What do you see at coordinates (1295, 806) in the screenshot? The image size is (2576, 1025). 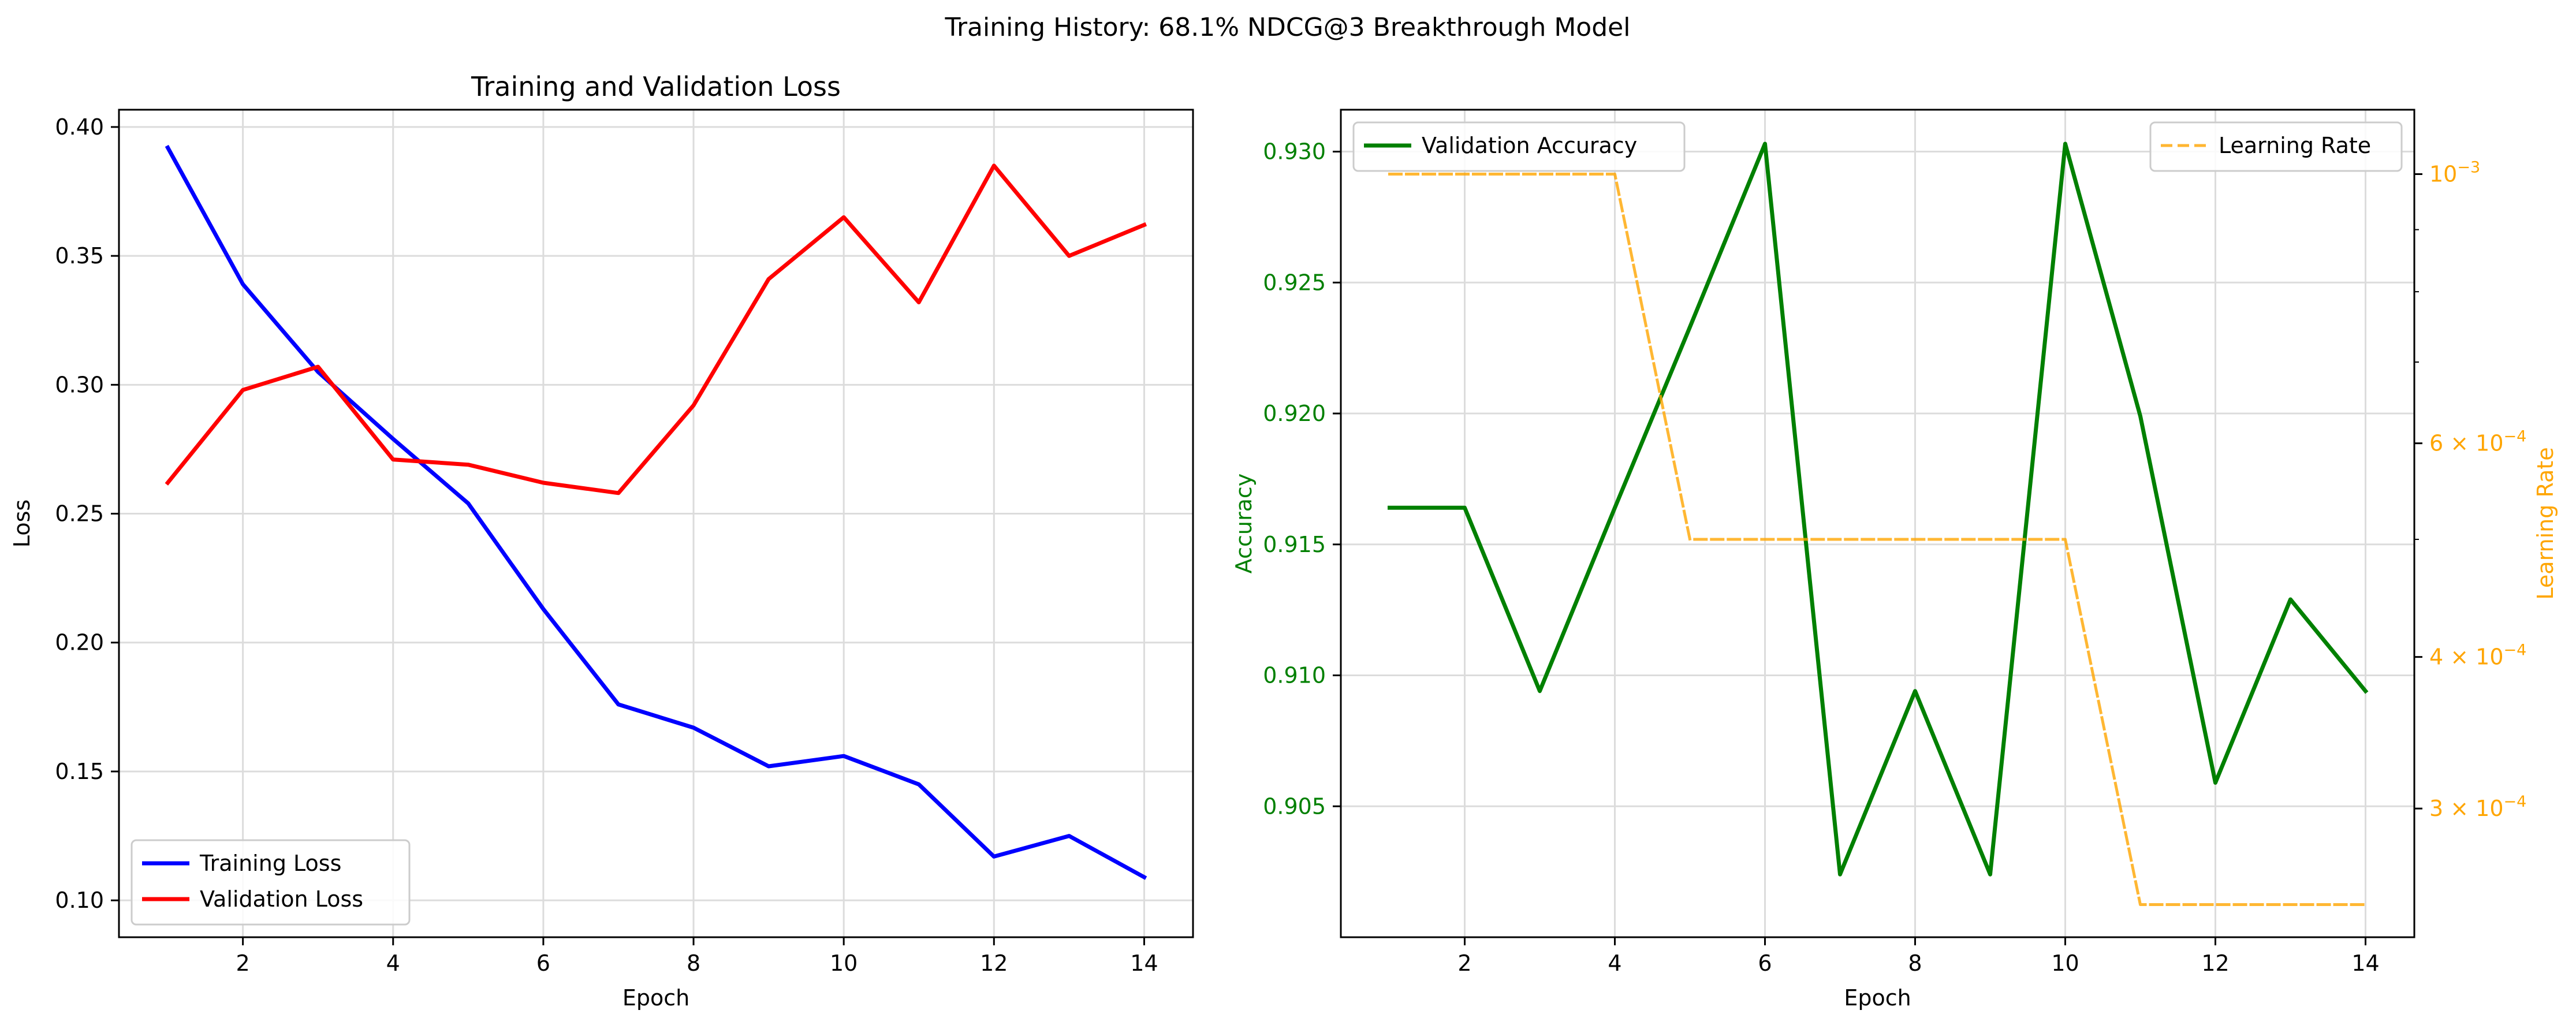 I see `y-tick-label: 0.905` at bounding box center [1295, 806].